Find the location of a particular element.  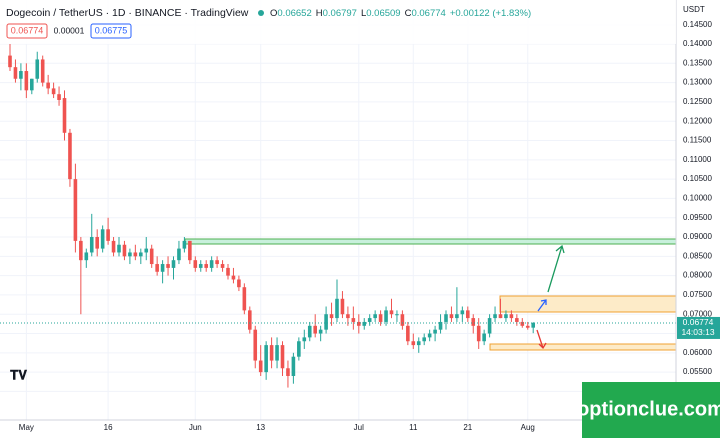

x-tick-label: 21 is located at coordinates (467, 427).